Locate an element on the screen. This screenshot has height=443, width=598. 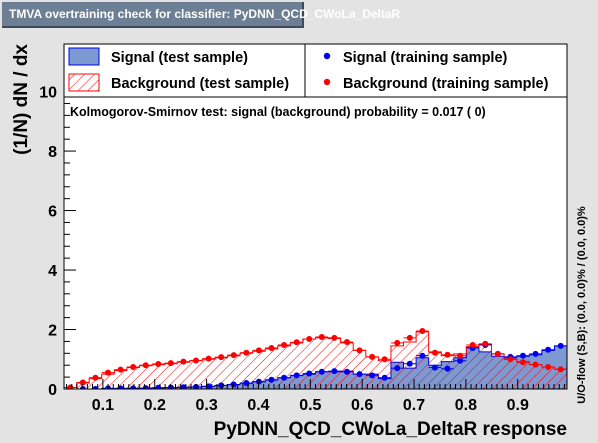
y-tick-label: 2 is located at coordinates (52, 331).